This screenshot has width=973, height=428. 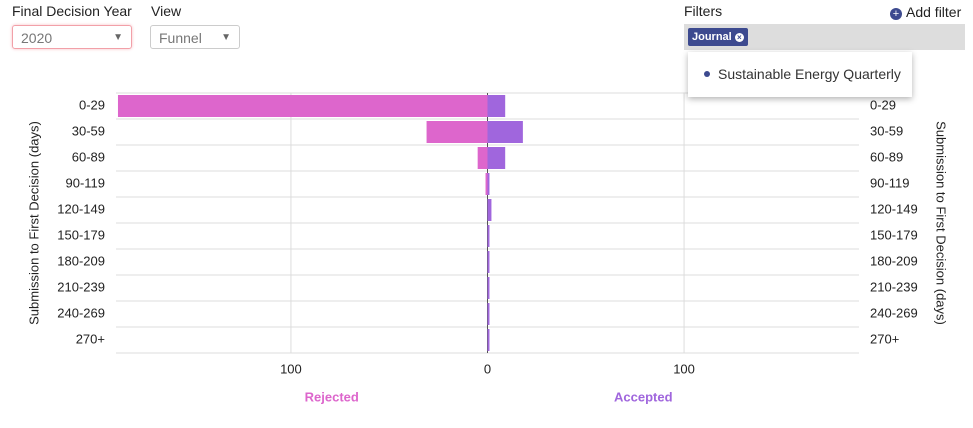 I want to click on add-filter: + Add filter, so click(x=925, y=12).